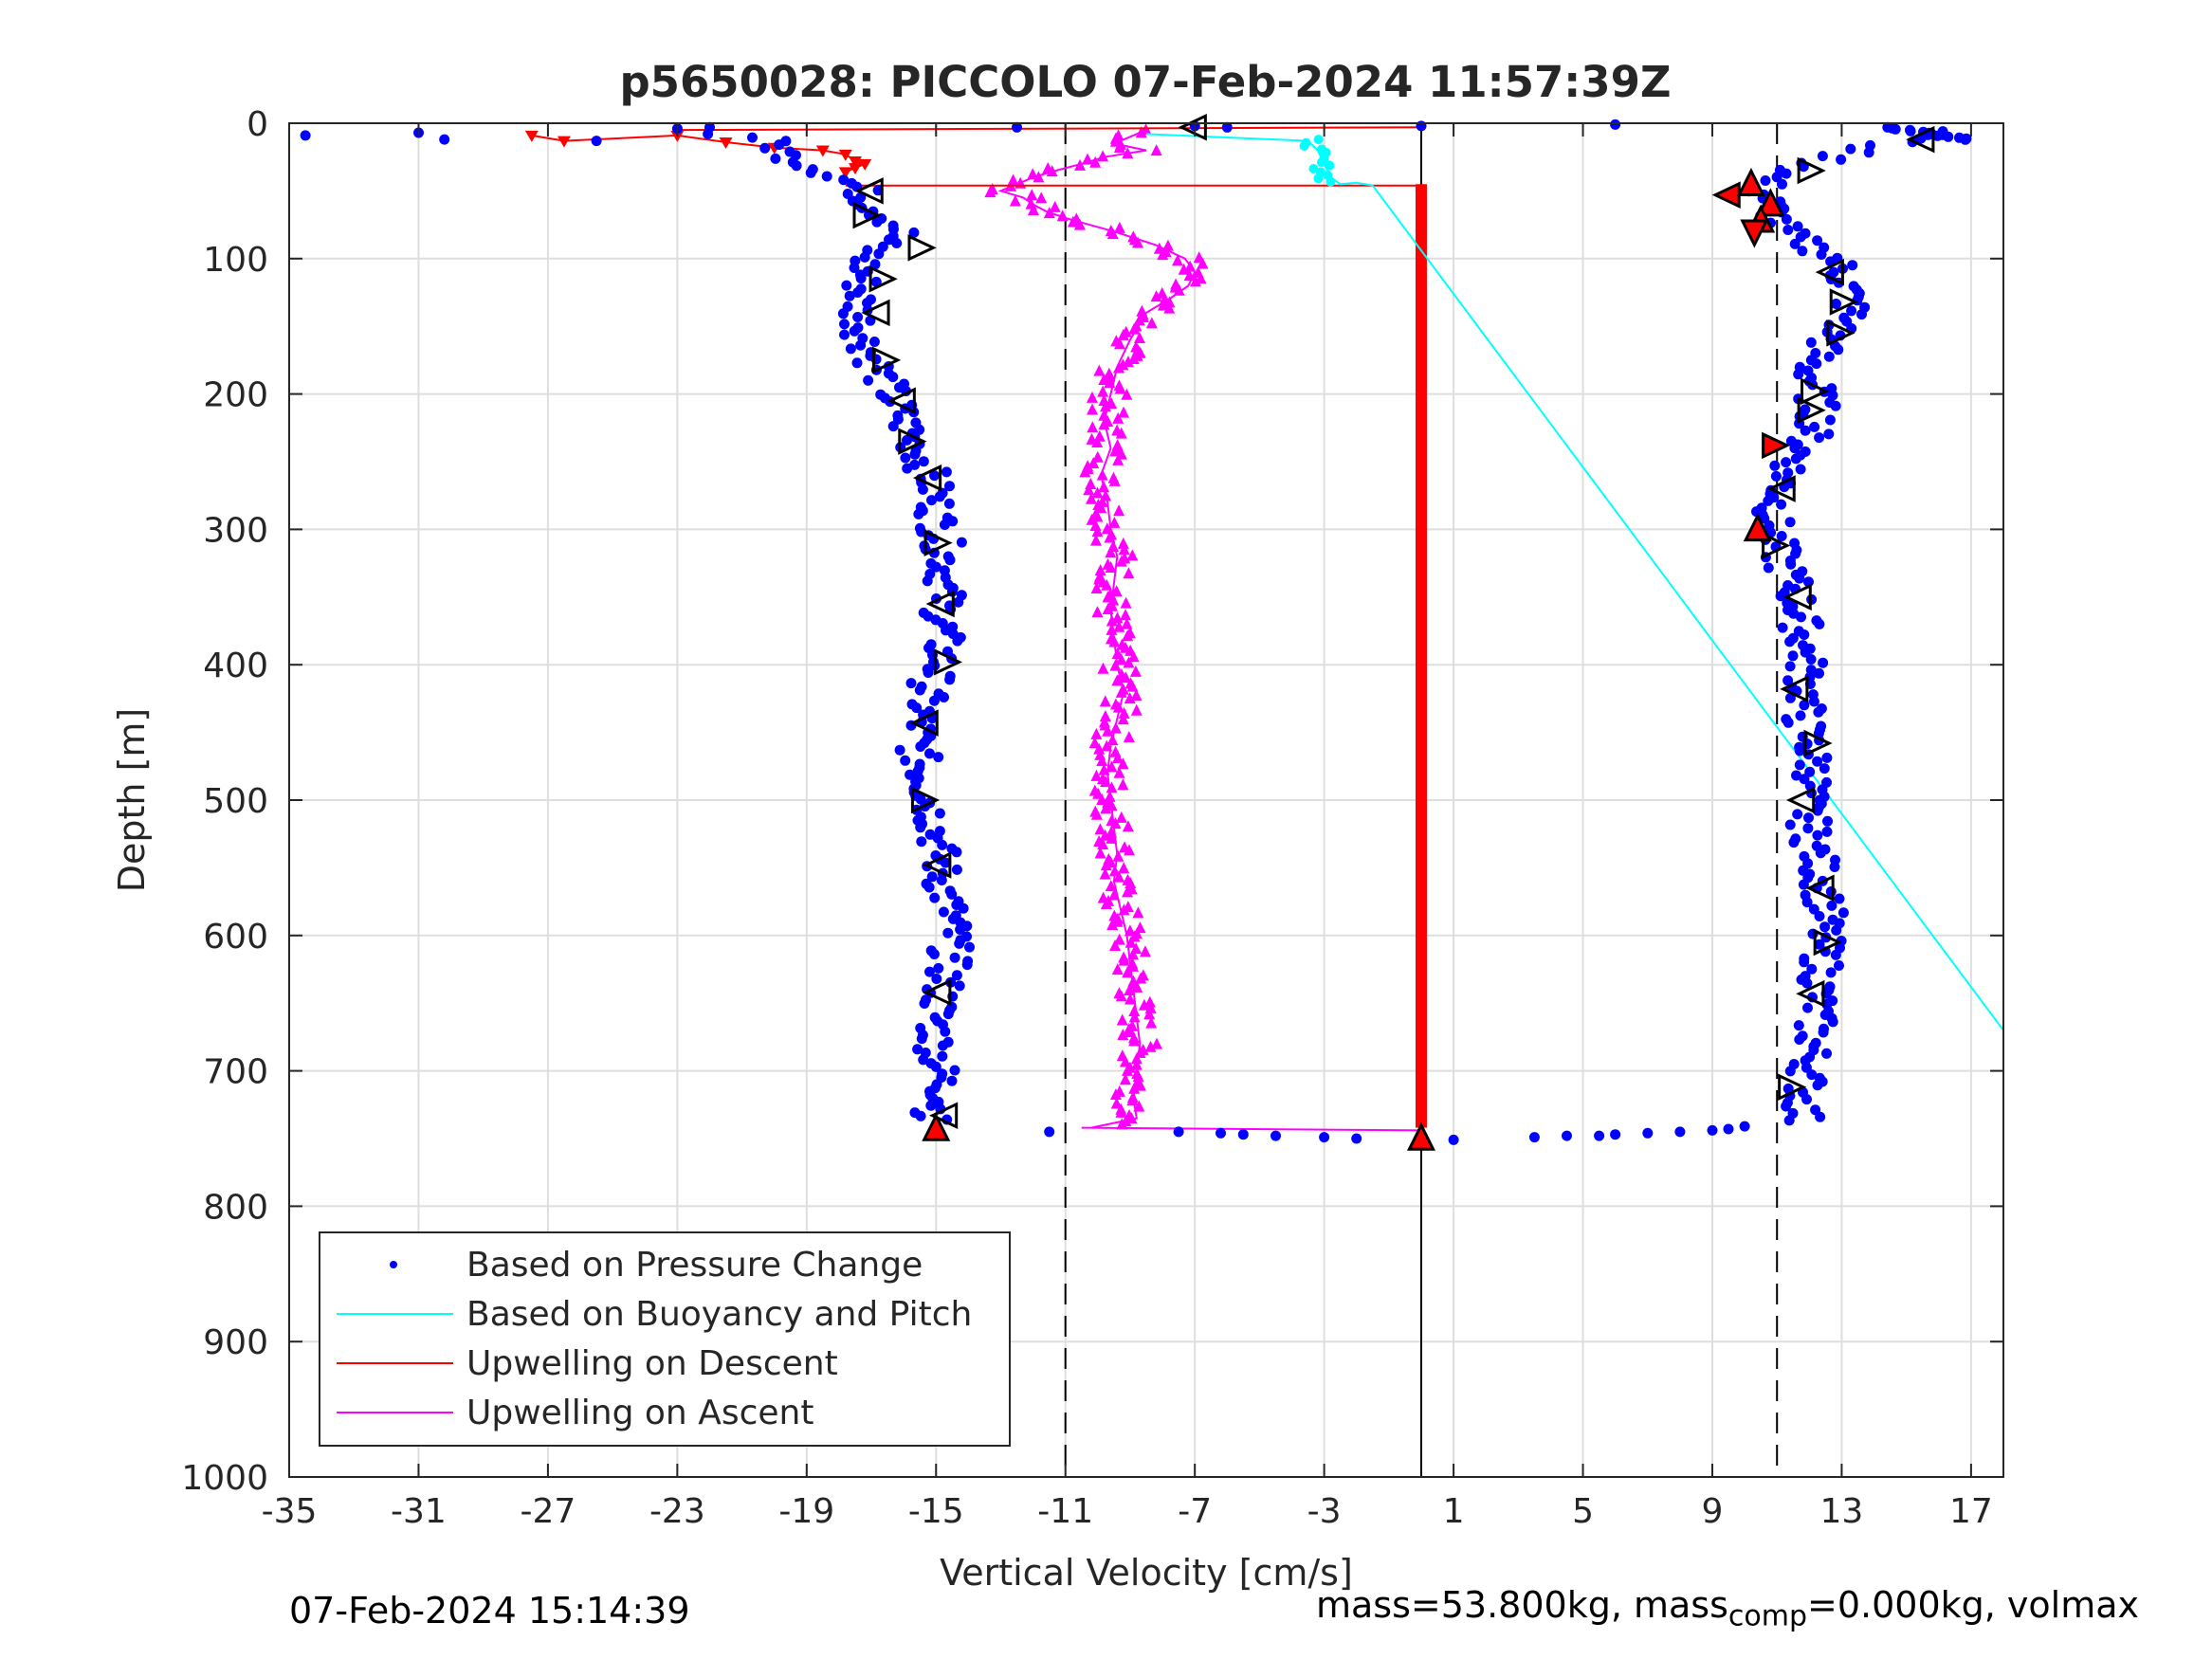 The width and height of the screenshot is (2212, 1659). I want to click on mass-subscript: comp, so click(1768, 1616).